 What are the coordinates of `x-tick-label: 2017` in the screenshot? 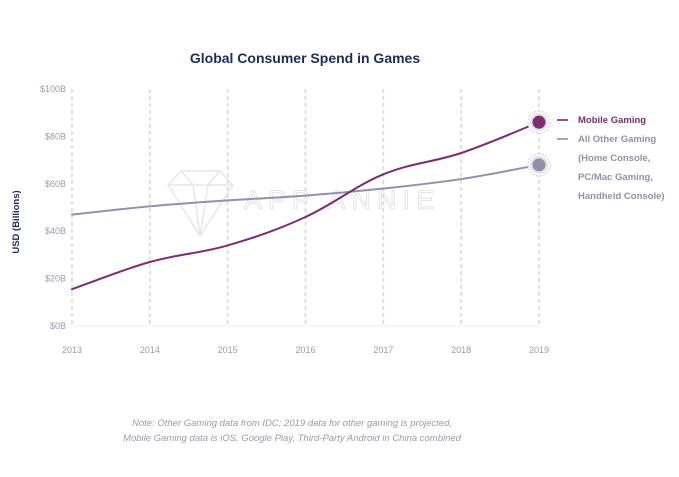 It's located at (383, 350).